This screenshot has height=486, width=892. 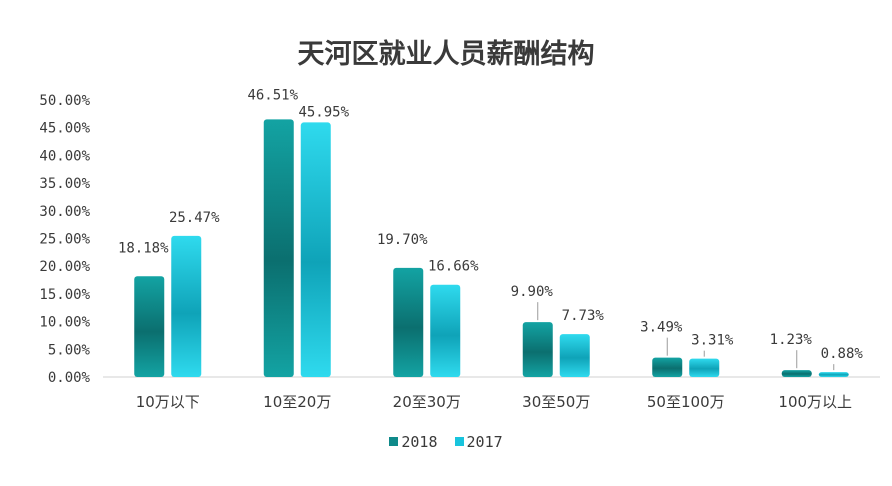 I want to click on x-tick-label: 20至30万, so click(x=427, y=402).